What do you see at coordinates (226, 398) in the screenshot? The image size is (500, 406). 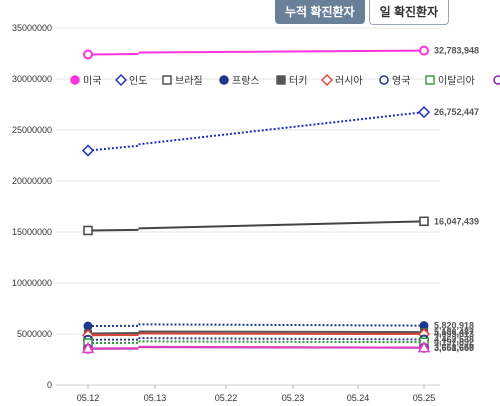 I see `x-tick-label: 05.22` at bounding box center [226, 398].